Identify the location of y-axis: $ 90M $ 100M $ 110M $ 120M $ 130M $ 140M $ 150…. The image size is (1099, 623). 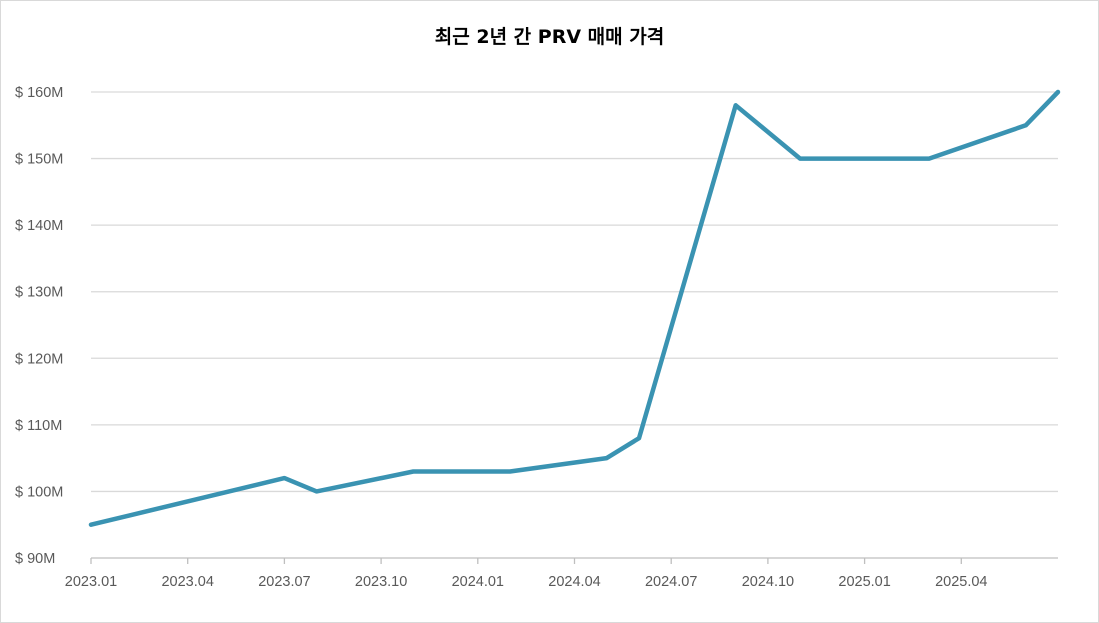
(39, 326).